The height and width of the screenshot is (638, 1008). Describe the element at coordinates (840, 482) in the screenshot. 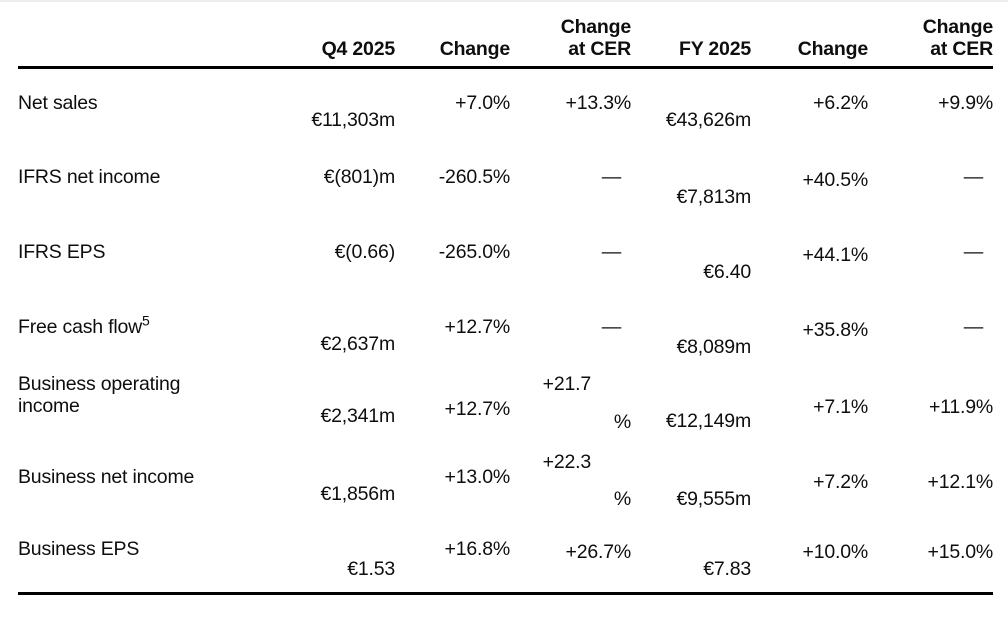

I see `fy-change: +7.2%` at that location.